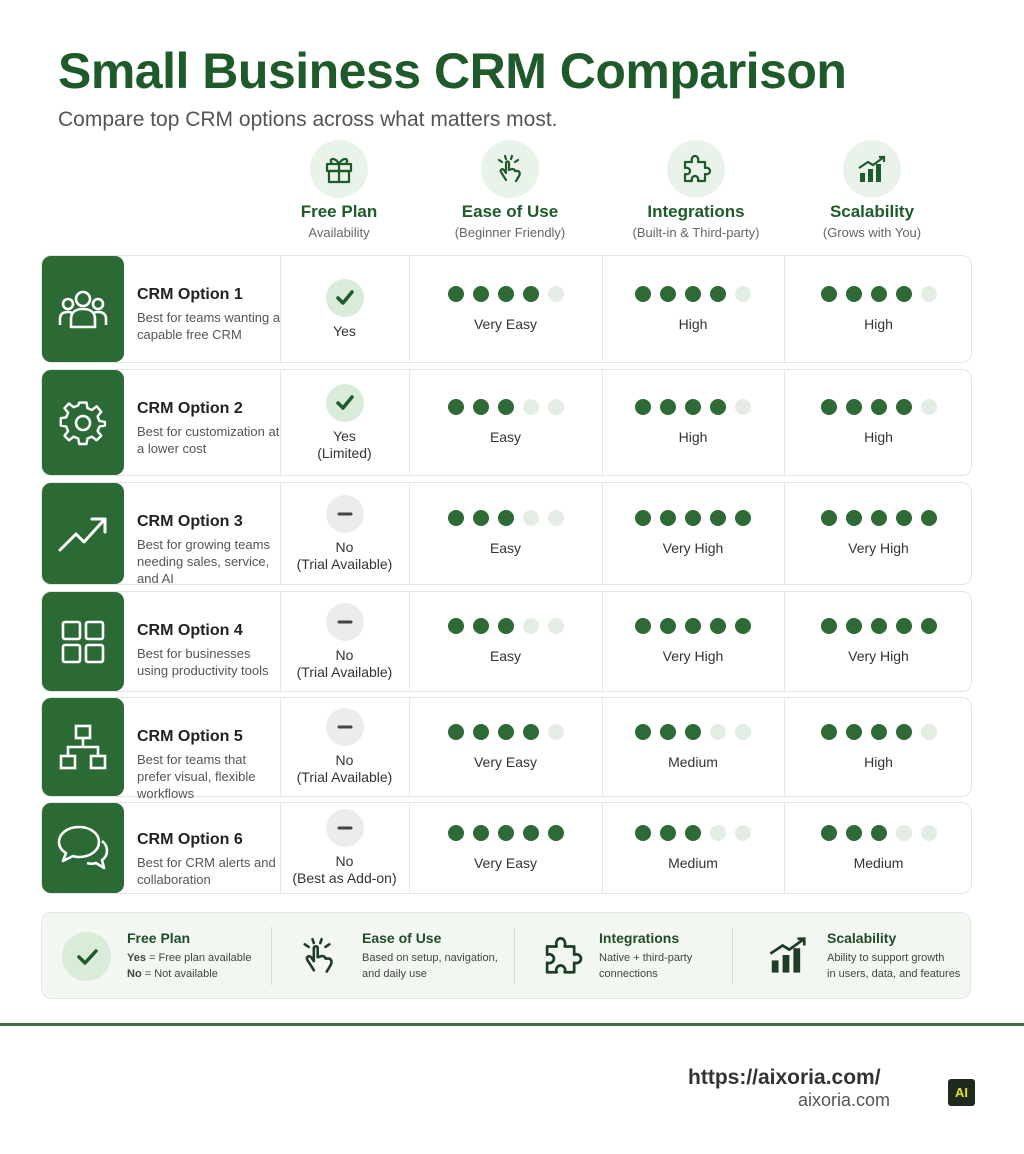 The image size is (1024, 1154). I want to click on ease-cell: Very Easy, so click(505, 848).